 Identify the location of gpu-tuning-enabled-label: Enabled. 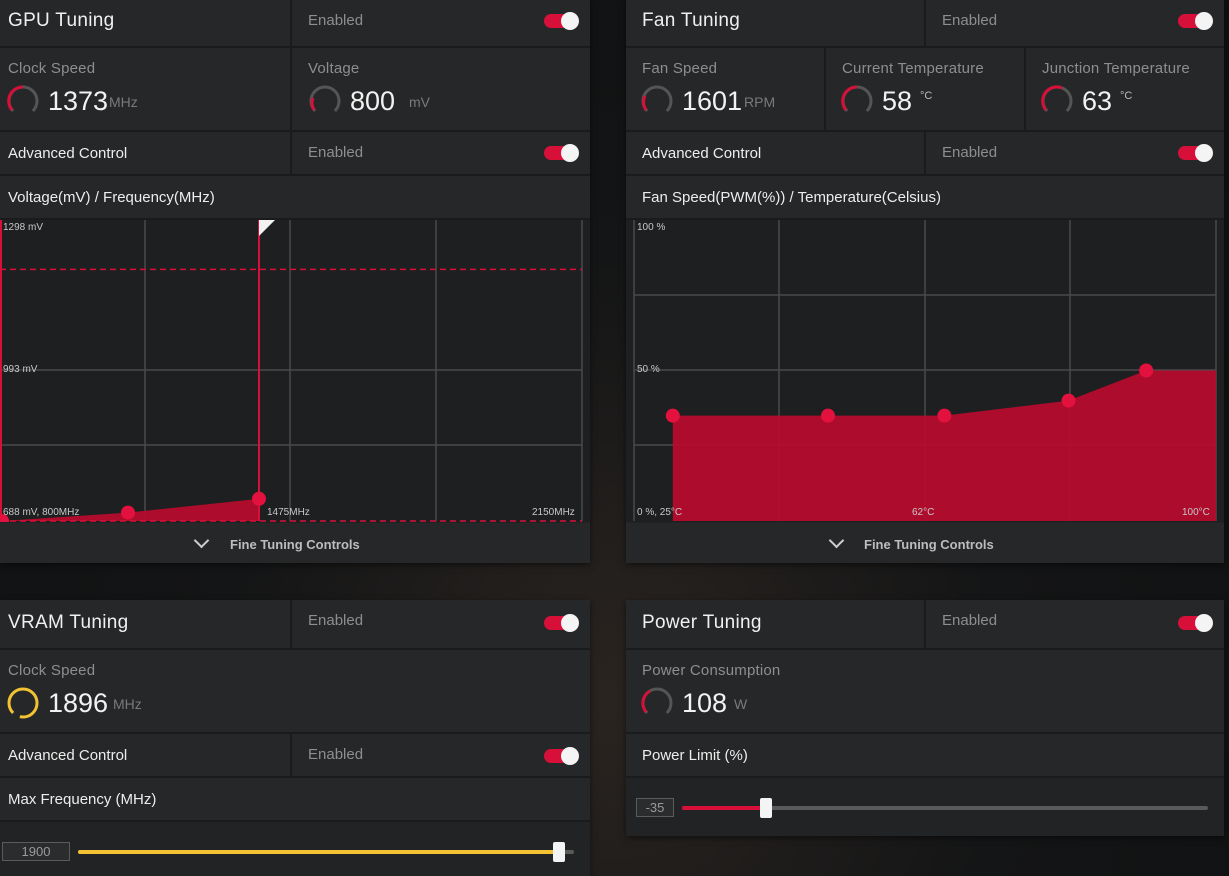
(336, 20).